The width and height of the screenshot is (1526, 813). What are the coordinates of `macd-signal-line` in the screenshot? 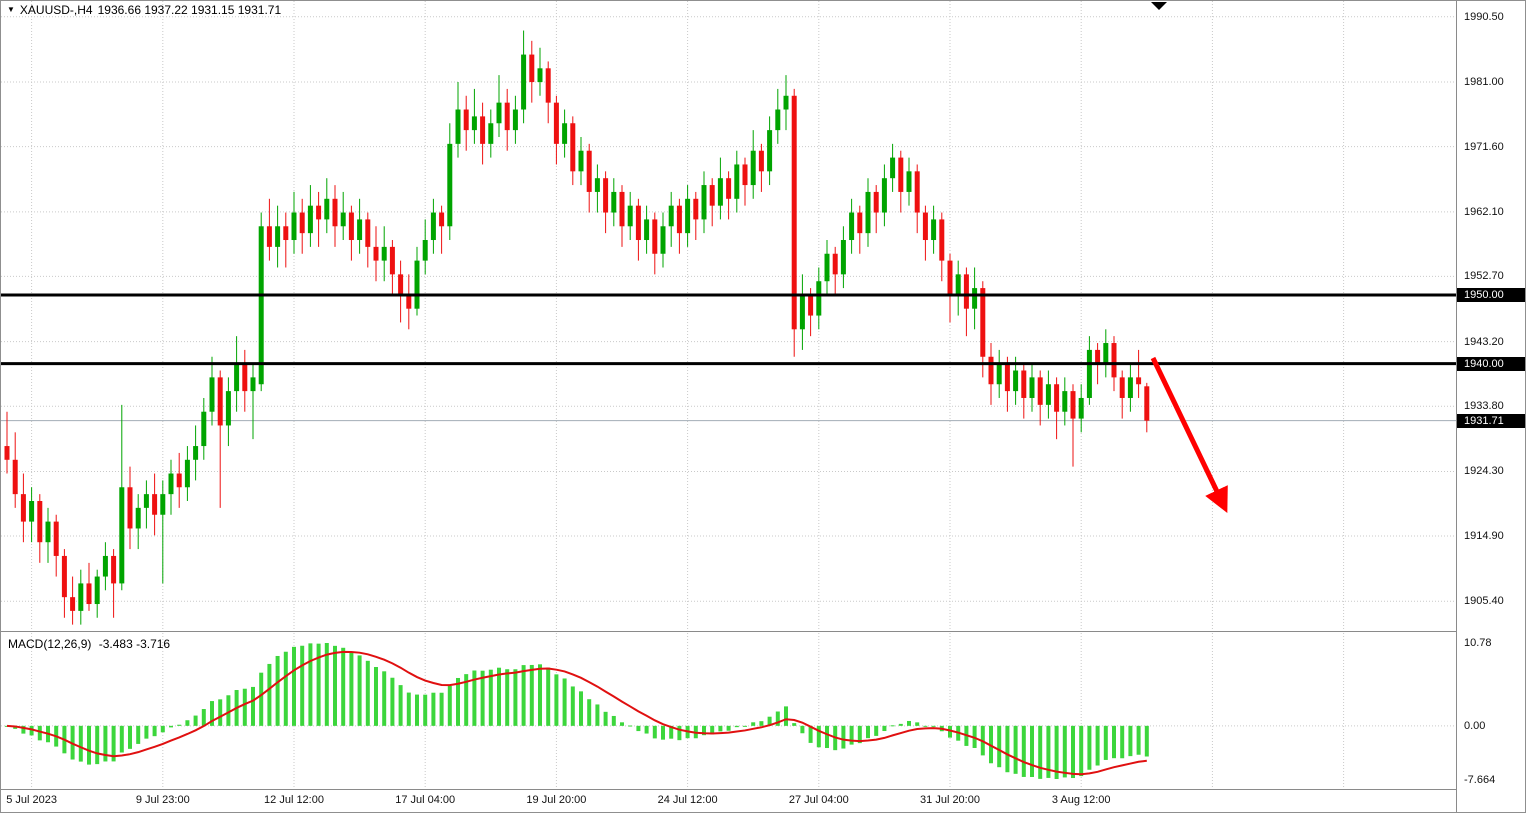 It's located at (576, 713).